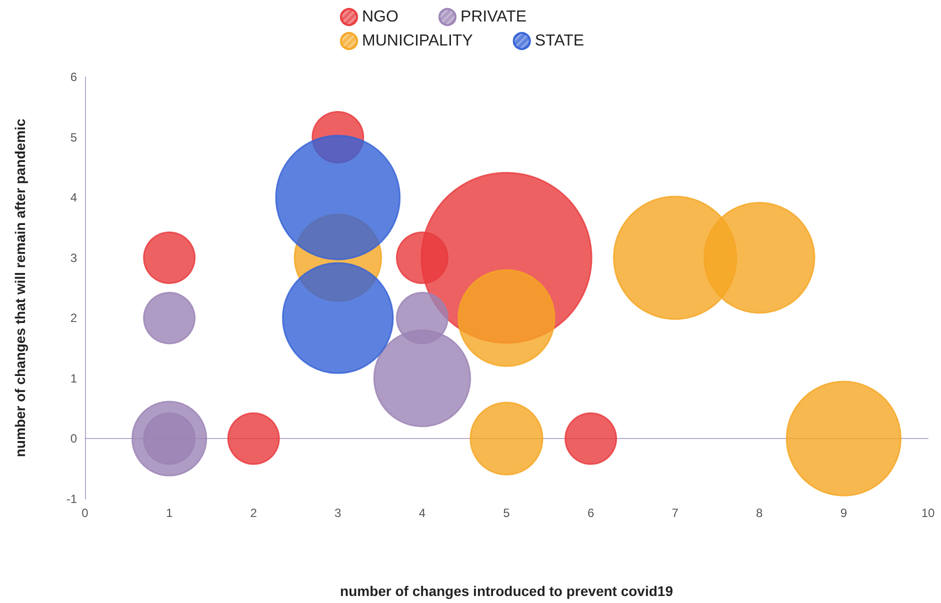  I want to click on y-tick-label: 3, so click(74, 257).